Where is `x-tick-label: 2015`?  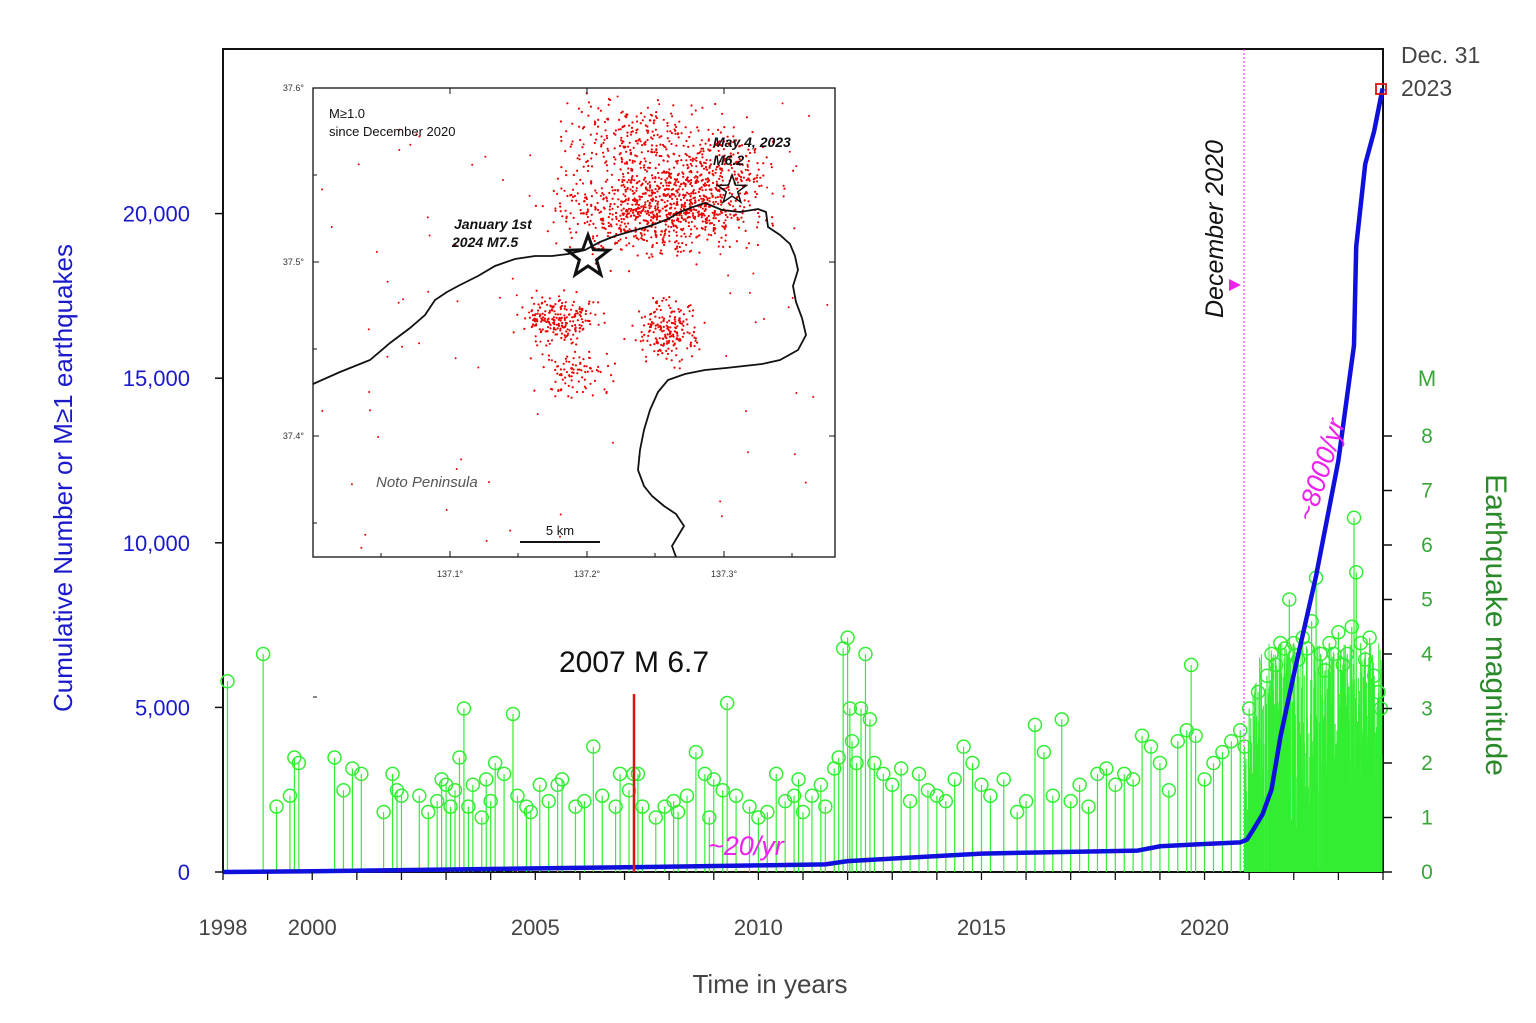
x-tick-label: 2015 is located at coordinates (981, 927).